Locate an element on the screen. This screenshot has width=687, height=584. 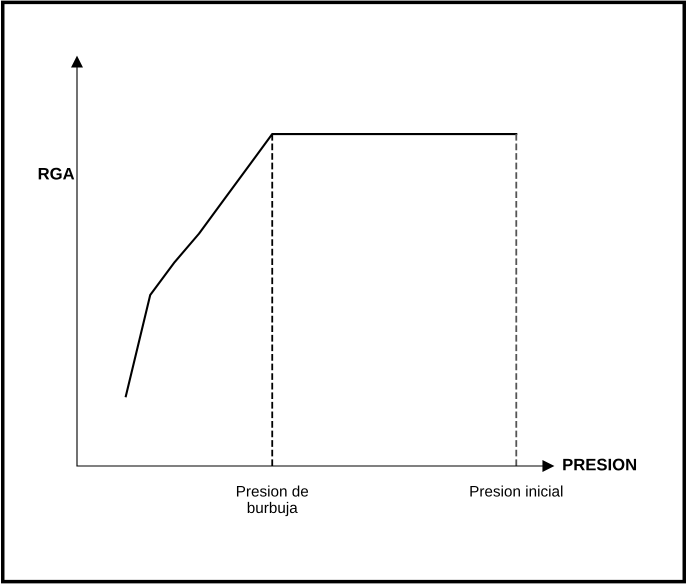
x-axis-title: PRESION is located at coordinates (599, 464).